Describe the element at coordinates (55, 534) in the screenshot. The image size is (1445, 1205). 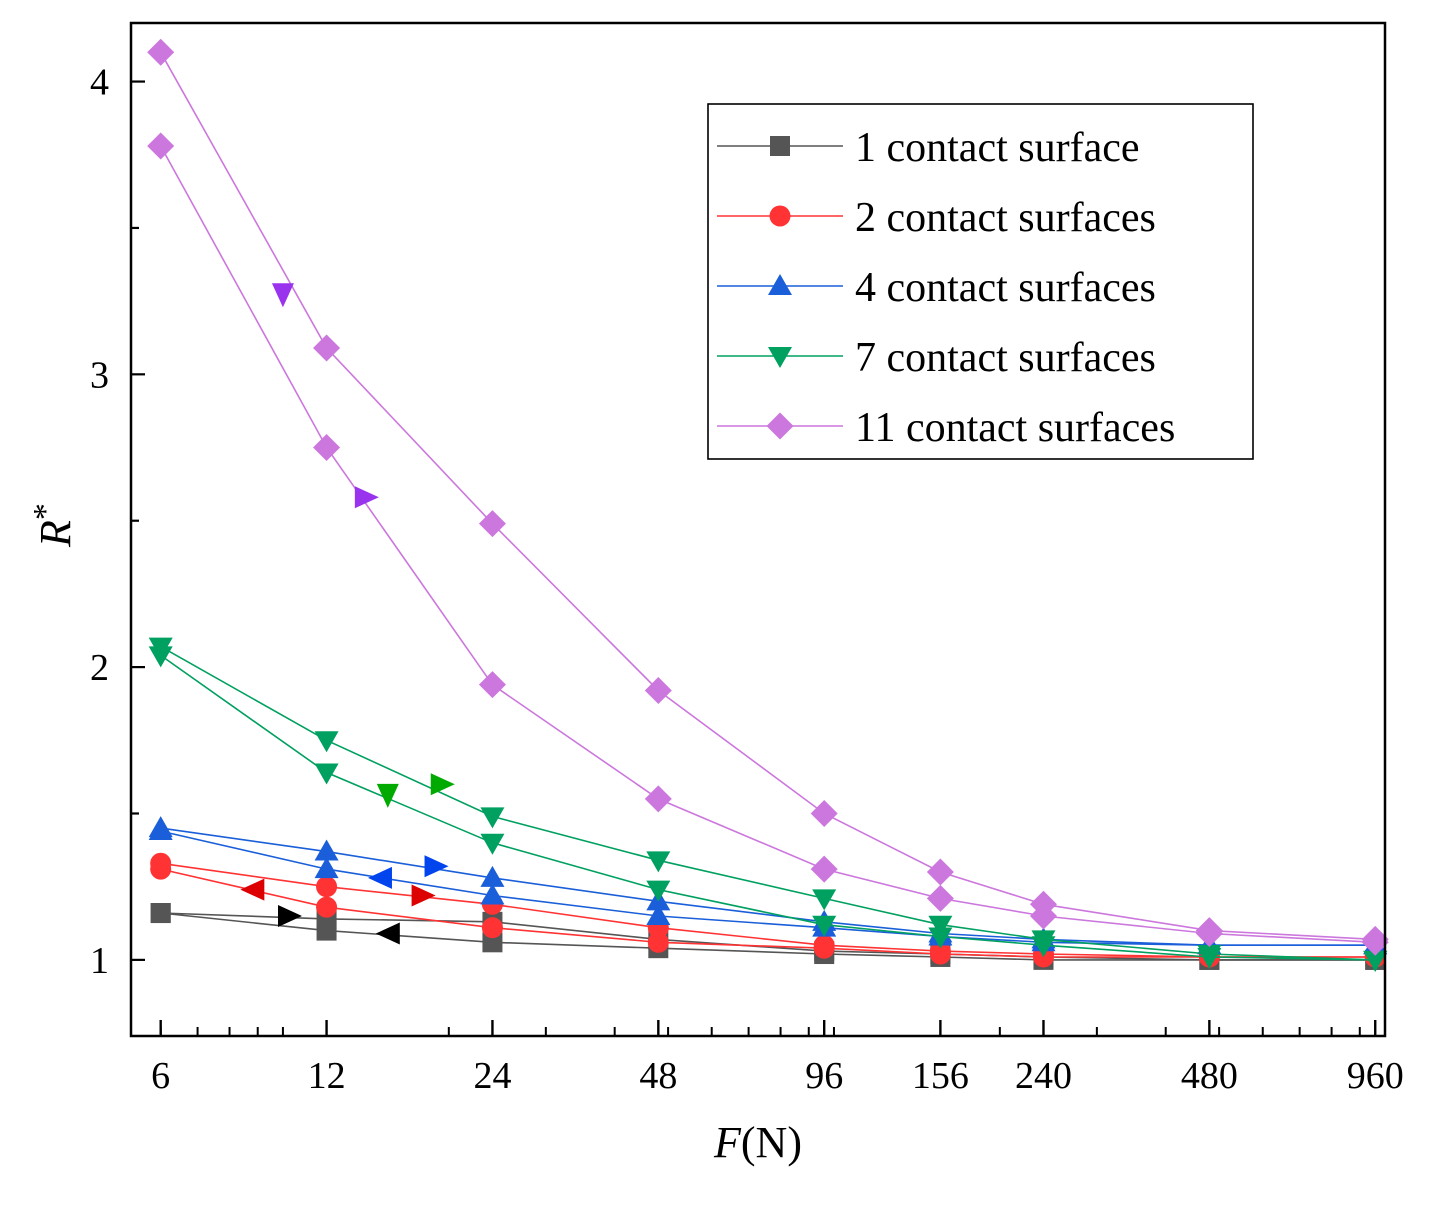
I see `y-axis-symbol: R` at that location.